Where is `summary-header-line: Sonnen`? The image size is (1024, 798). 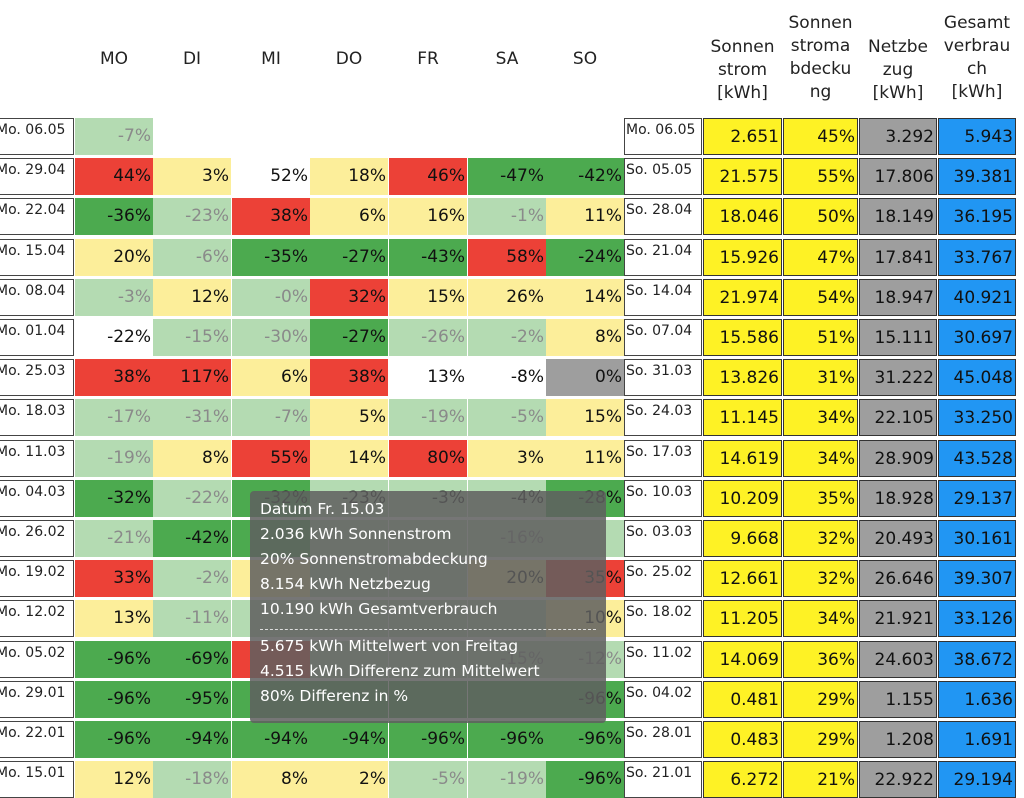 summary-header-line: Sonnen is located at coordinates (820, 23).